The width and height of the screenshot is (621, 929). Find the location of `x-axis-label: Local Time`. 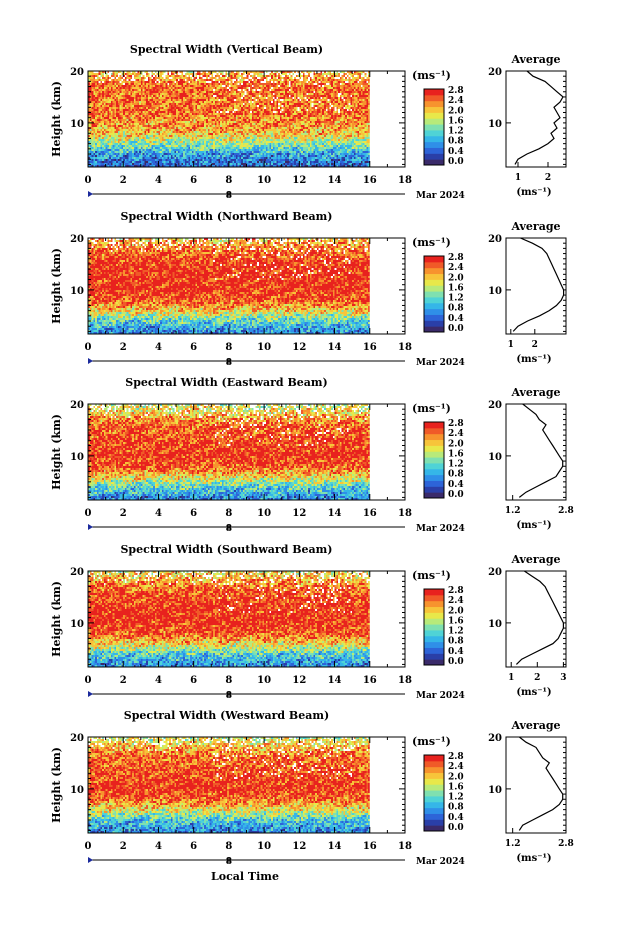

x-axis-label: Local Time is located at coordinates (245, 876).